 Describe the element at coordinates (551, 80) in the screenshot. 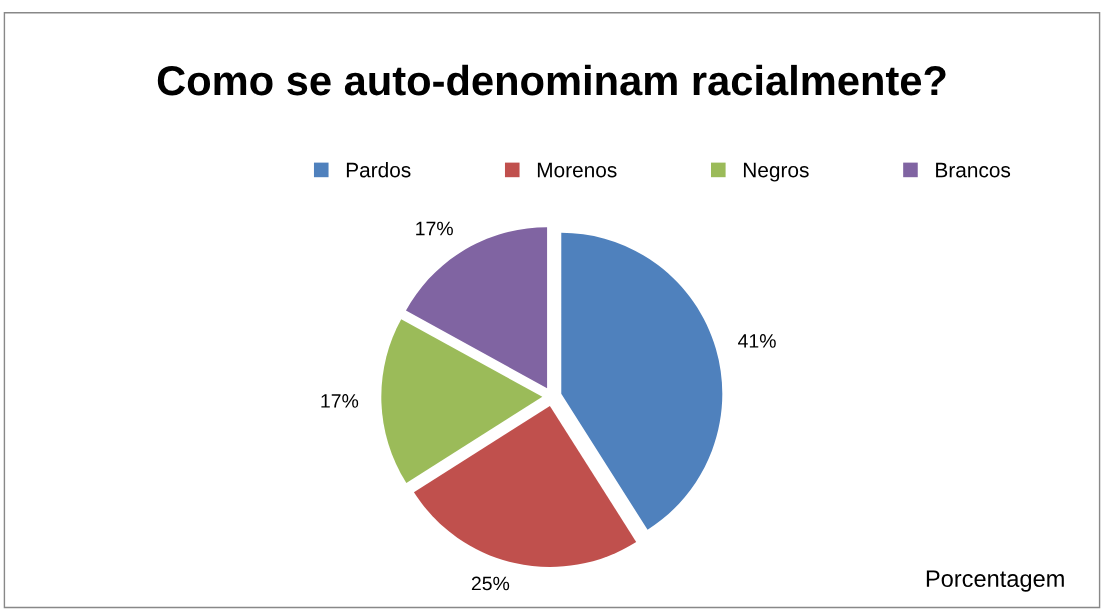

I see `chart-title: Como se auto-denominam racialmente?` at that location.